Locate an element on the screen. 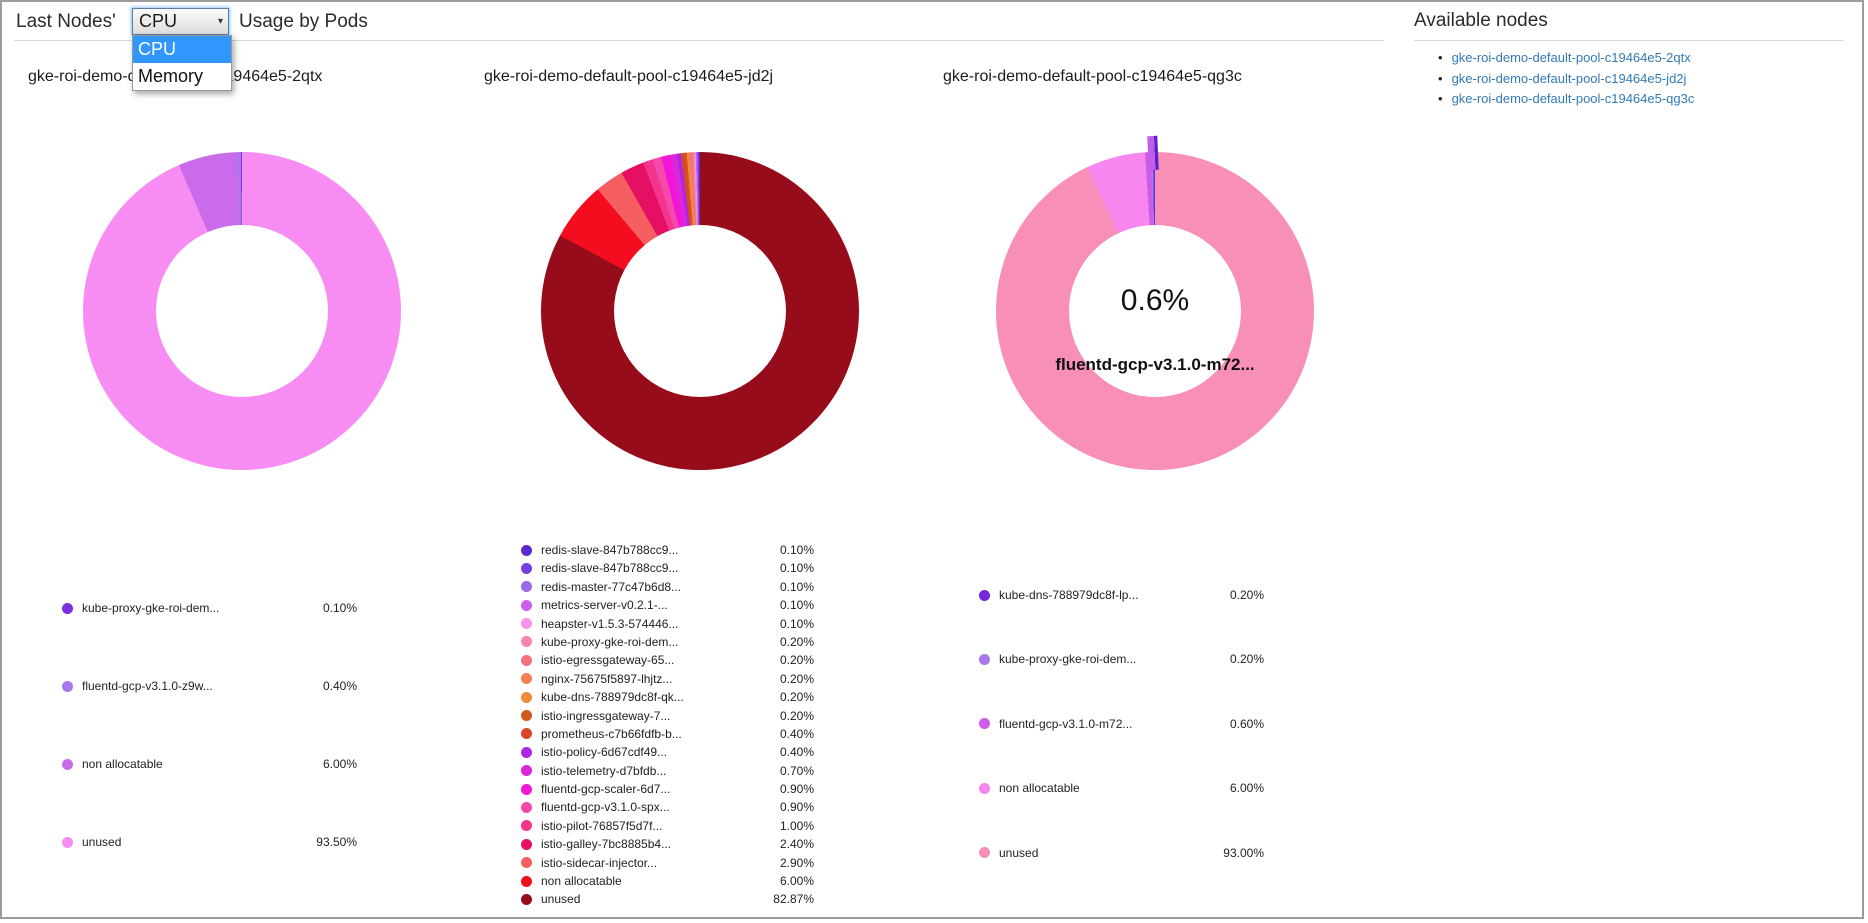 The image size is (1868, 923). metric-select-menu: CPU Memory is located at coordinates (182, 63).